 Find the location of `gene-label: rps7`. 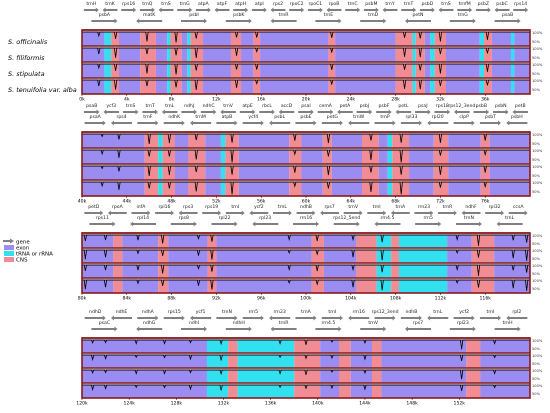

gene-label: rps7 is located at coordinates (418, 323).